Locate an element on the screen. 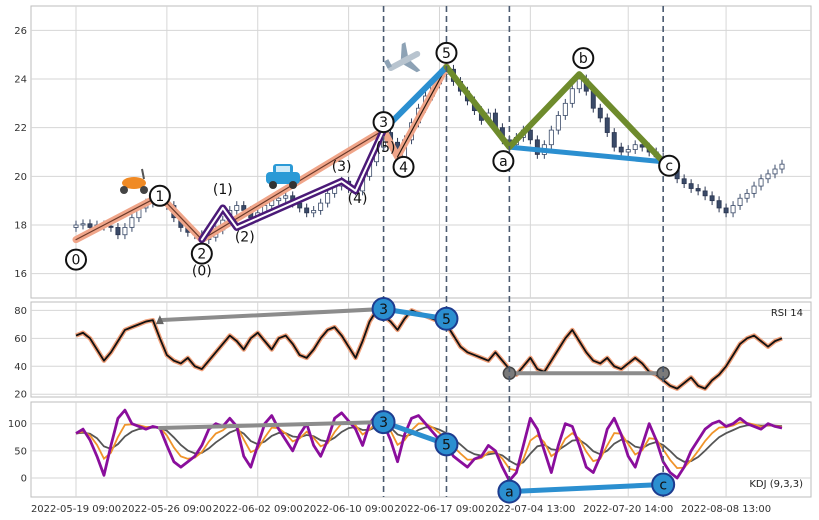 Image resolution: width=819 pixels, height=520 pixels. wave-point-label: 3 is located at coordinates (383, 123).